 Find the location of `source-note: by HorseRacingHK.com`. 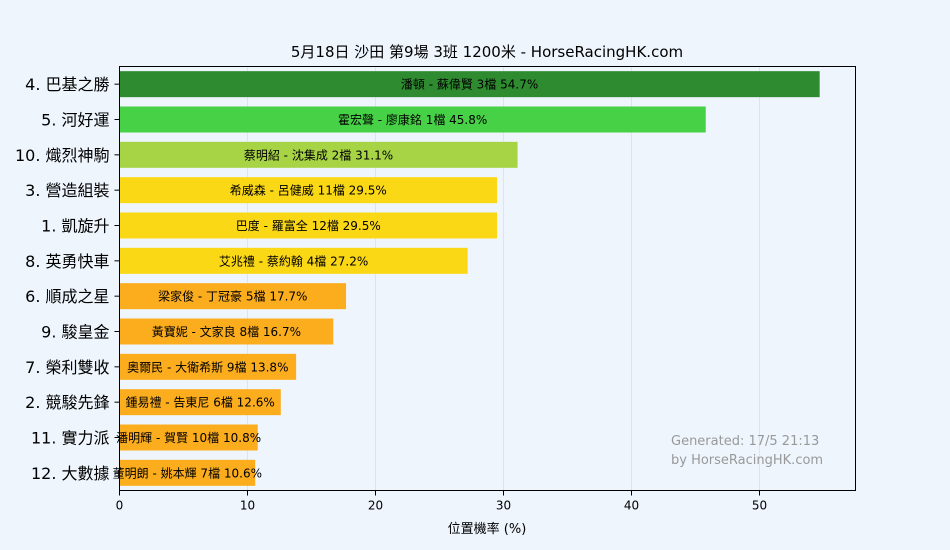

source-note: by HorseRacingHK.com is located at coordinates (747, 460).